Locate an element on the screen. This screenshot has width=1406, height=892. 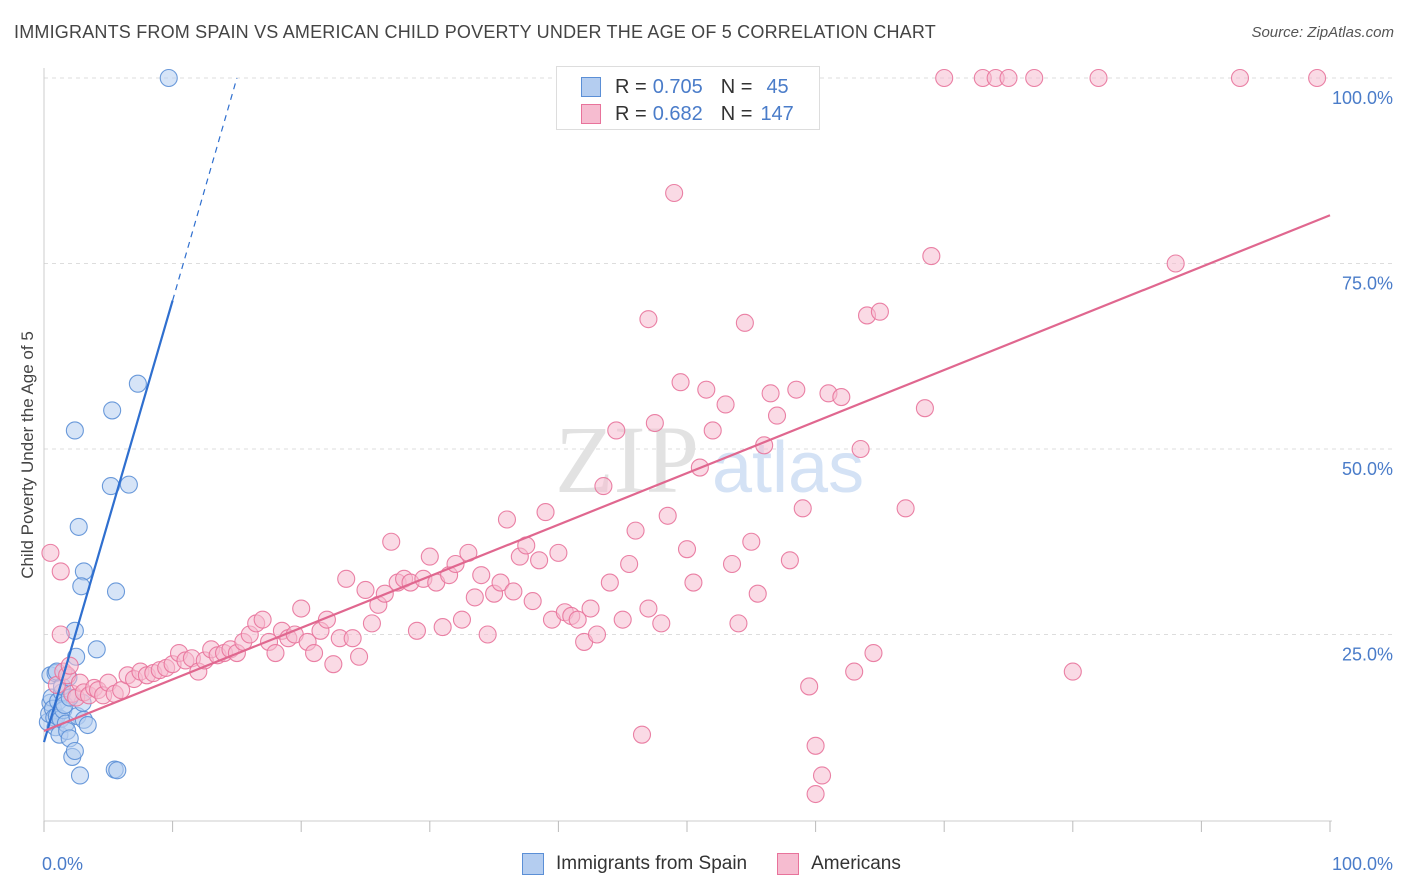
y-axis-label: Child Poverty Under the Age of 5 is located at coordinates (27, 455).